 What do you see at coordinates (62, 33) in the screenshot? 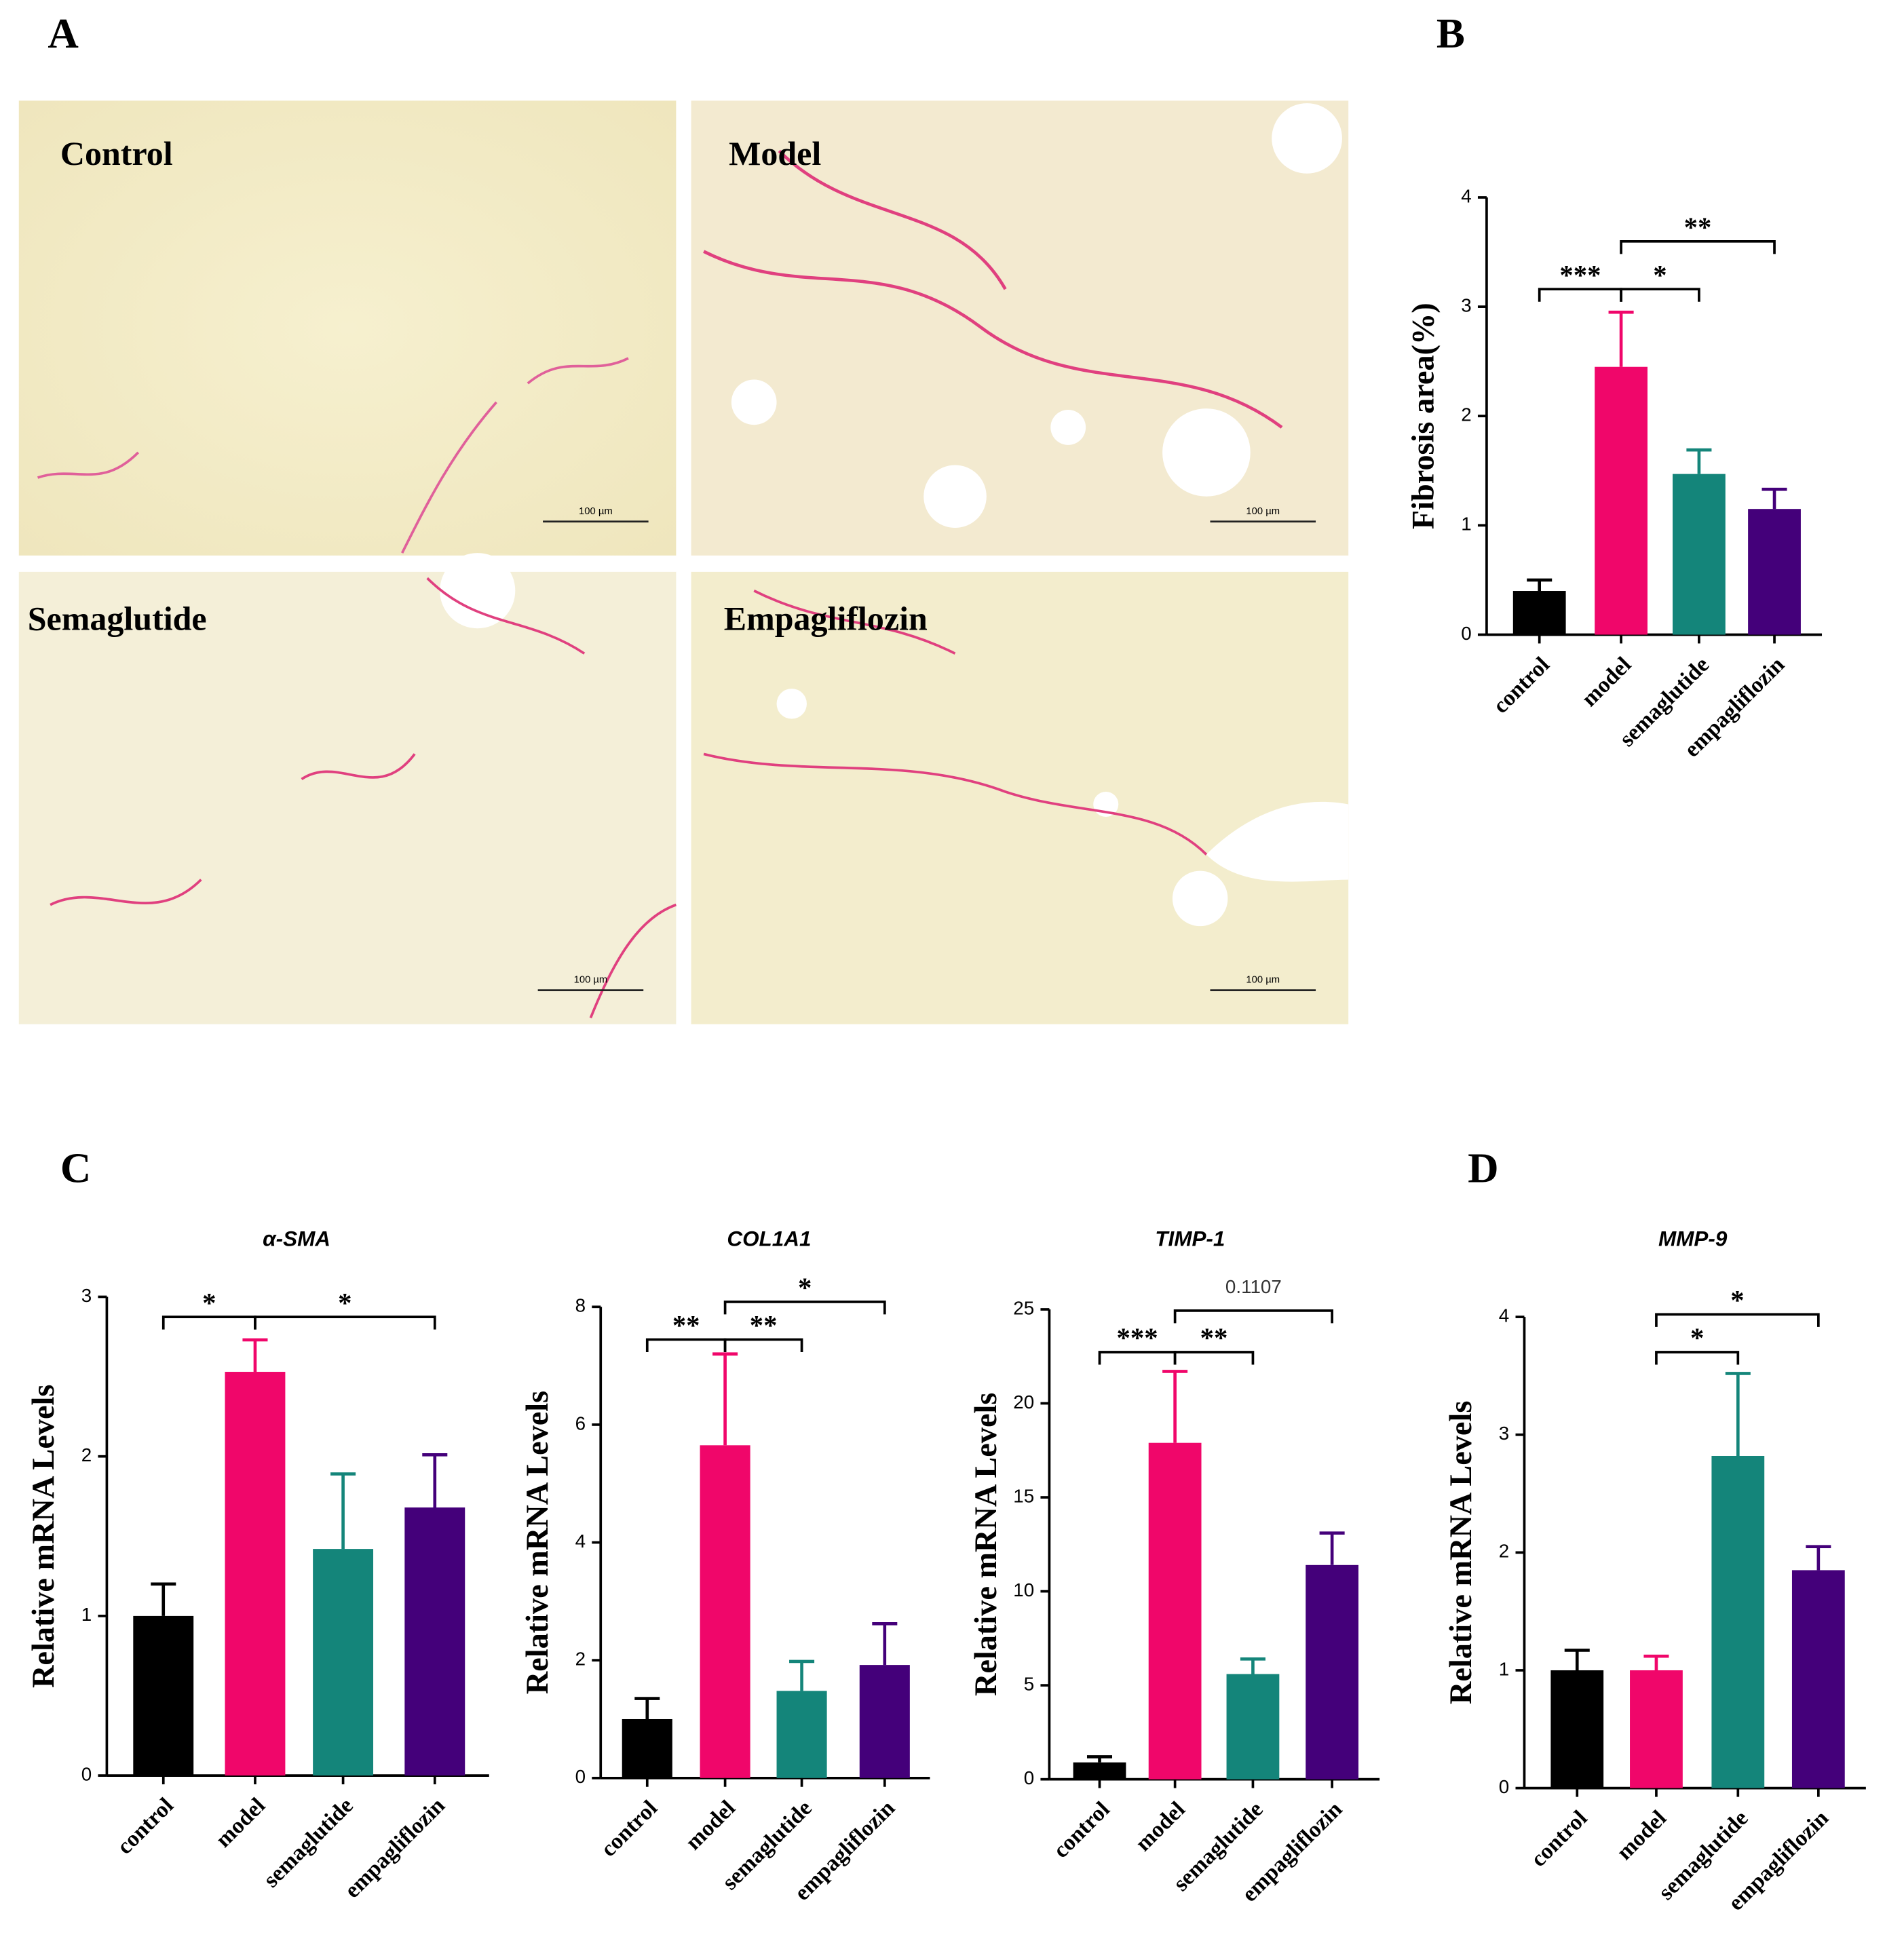
I see `panel-label: A` at bounding box center [62, 33].